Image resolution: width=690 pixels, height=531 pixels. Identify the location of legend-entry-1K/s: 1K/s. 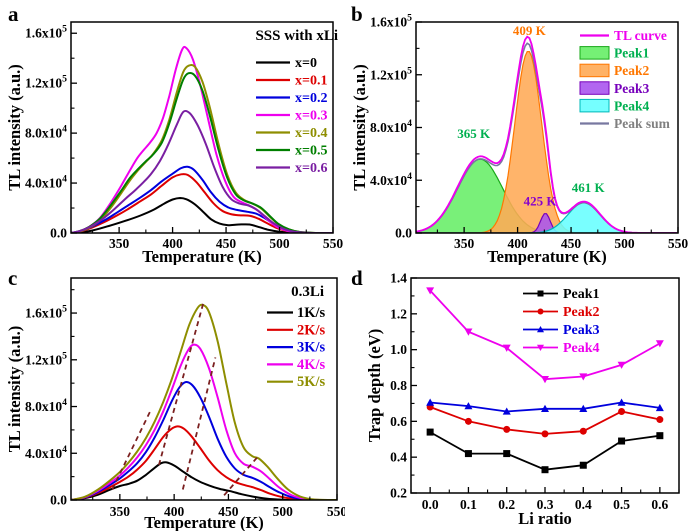
(296, 313).